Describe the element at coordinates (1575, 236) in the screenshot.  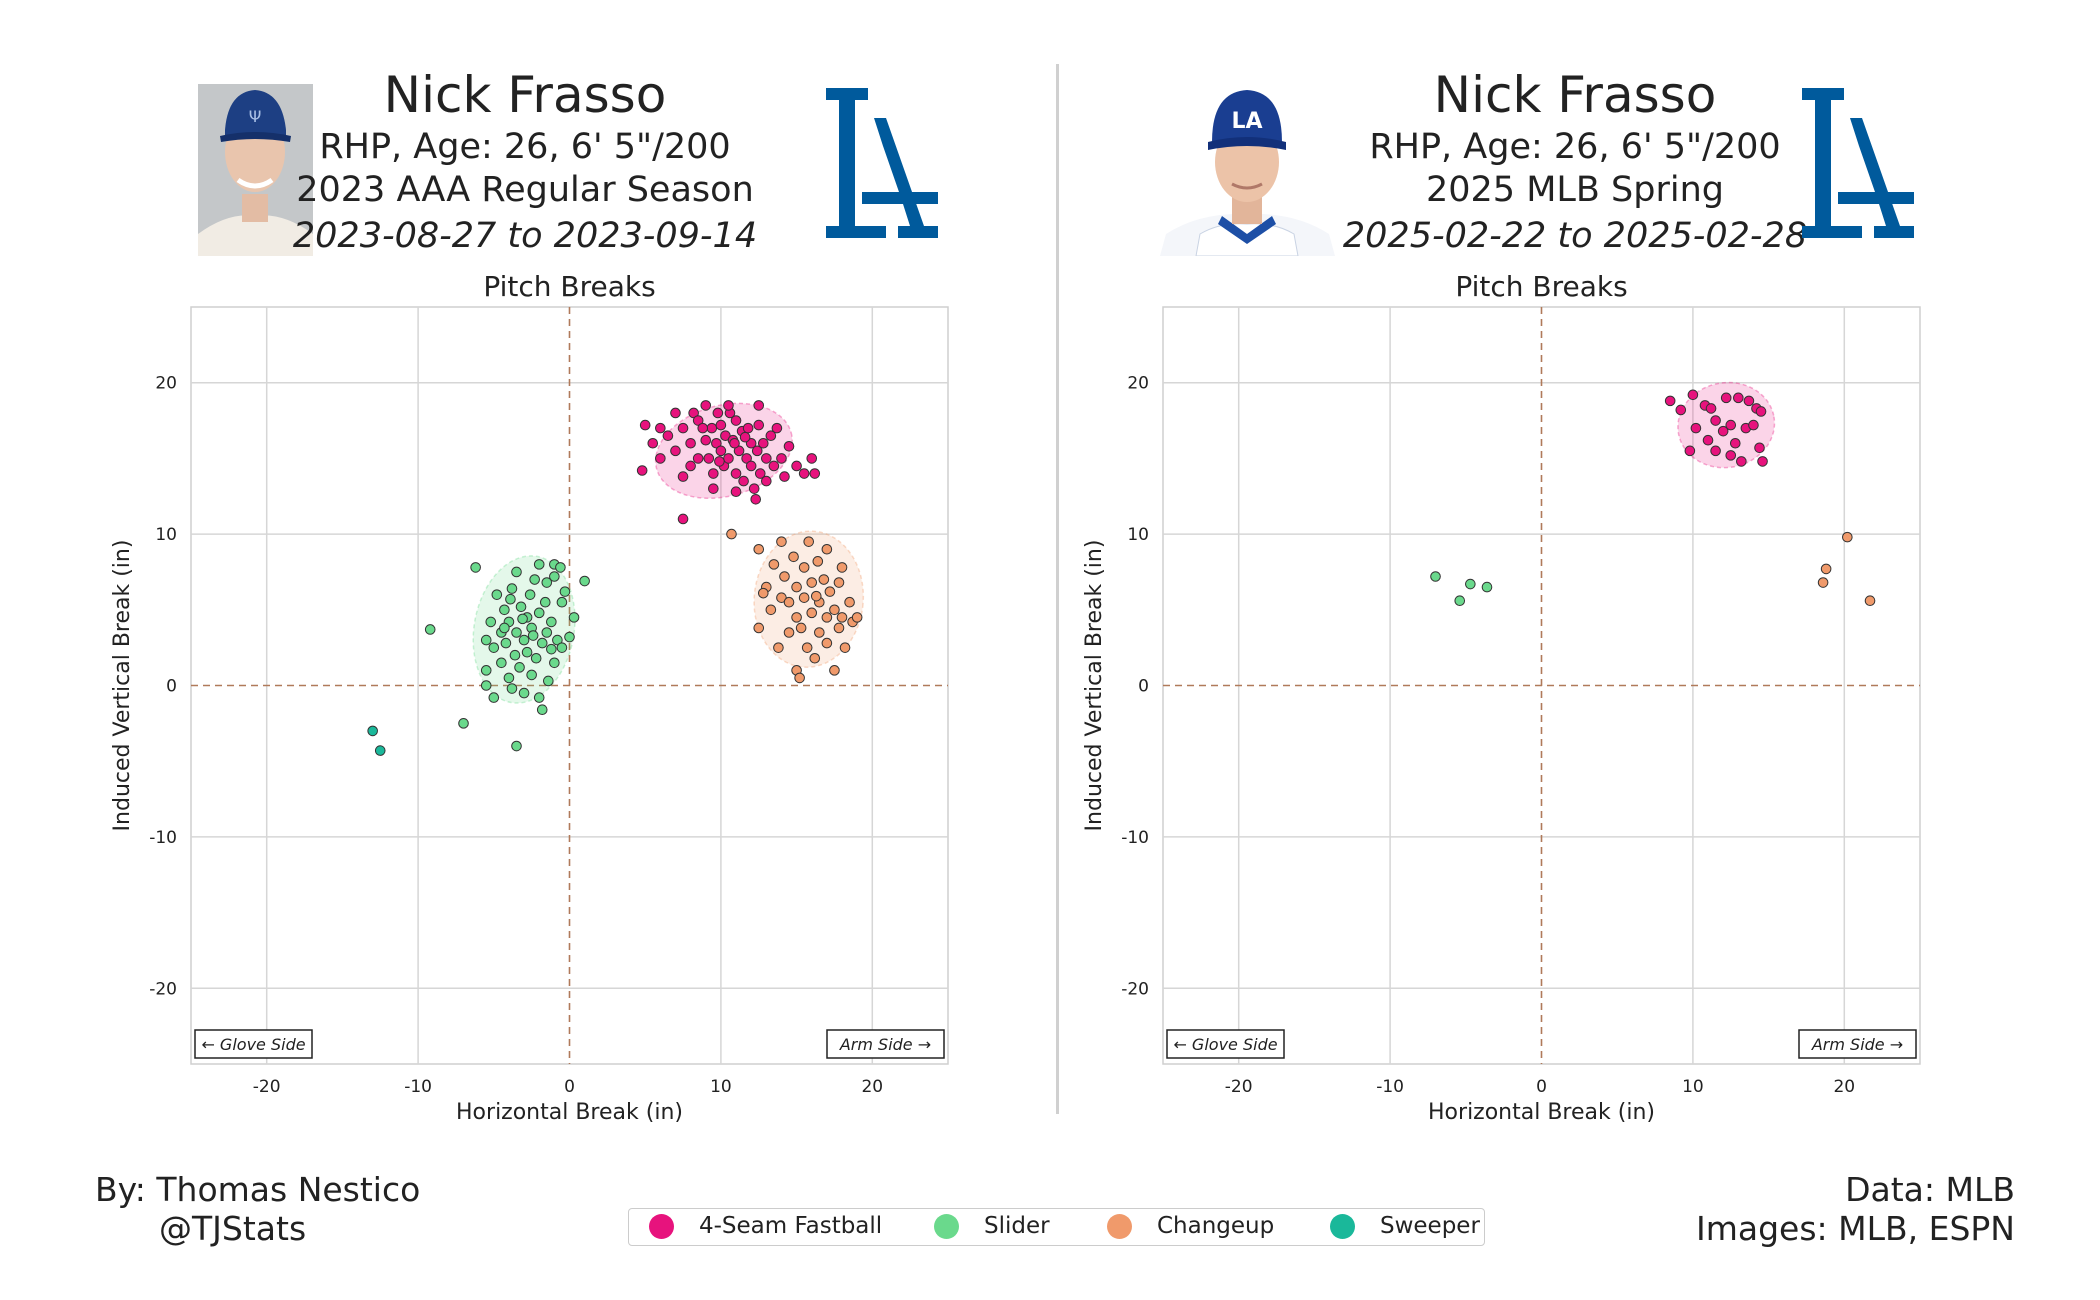
I see `date-range: 2025-02-22 to 2025-02-28` at that location.